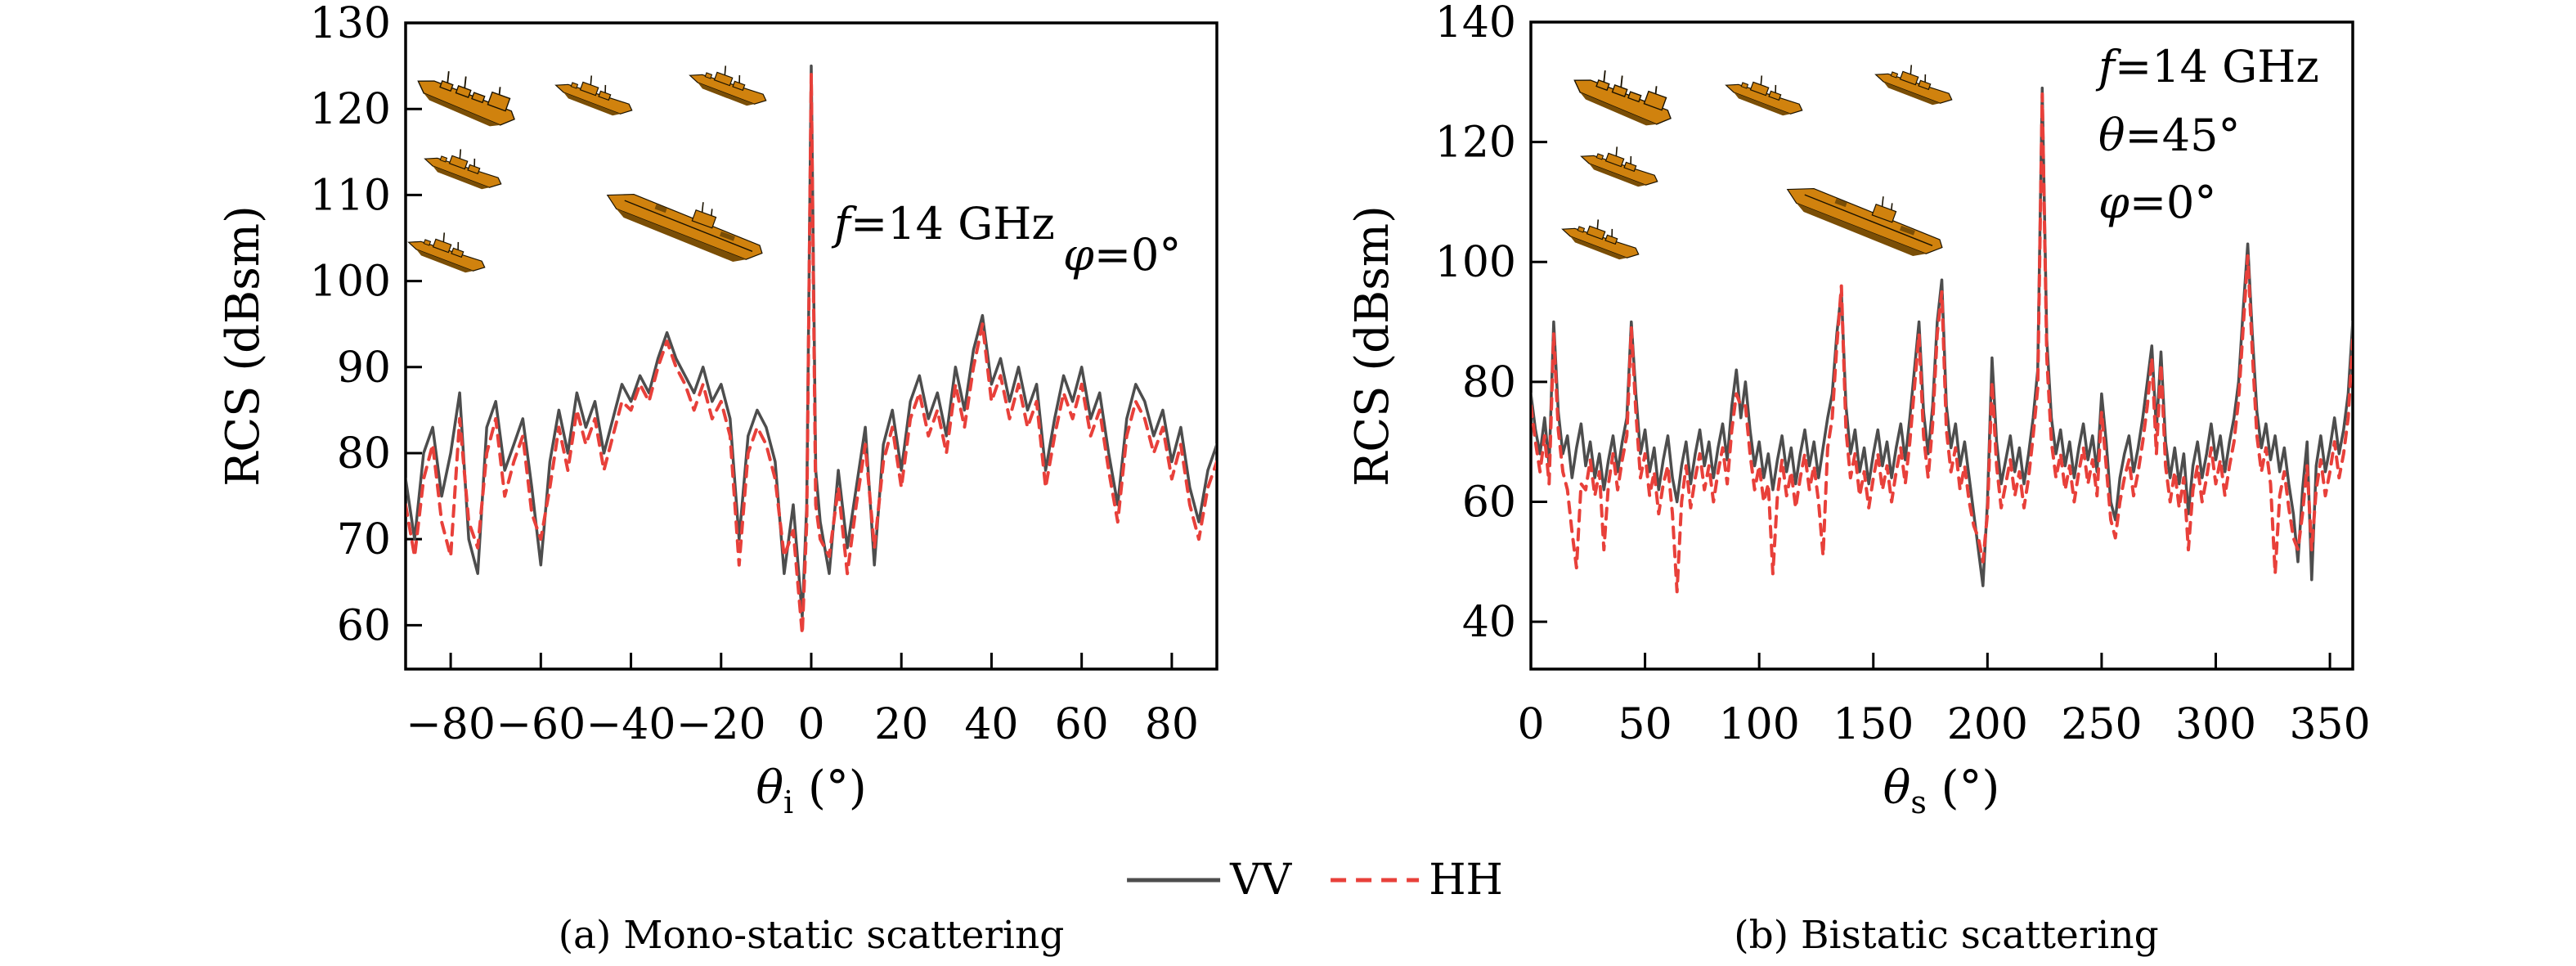  I want to click on x-tick-label: −20, so click(721, 724).